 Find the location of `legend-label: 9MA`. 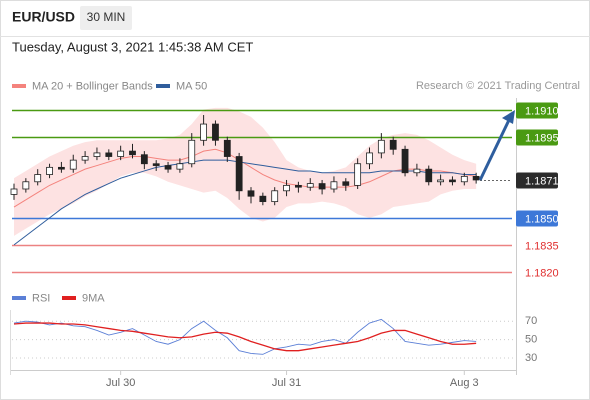

legend-label: 9MA is located at coordinates (93, 298).